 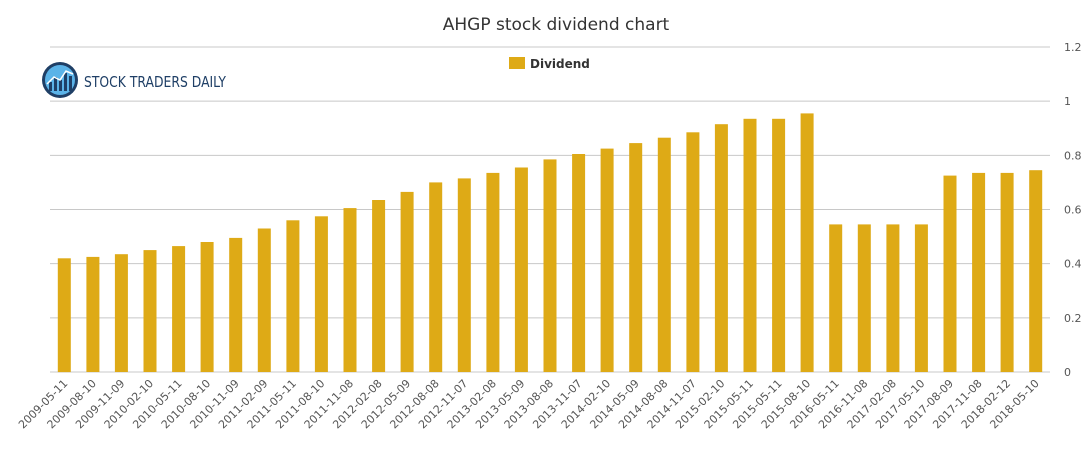 What do you see at coordinates (1073, 318) in the screenshot?
I see `y-tick-label: 0.2` at bounding box center [1073, 318].